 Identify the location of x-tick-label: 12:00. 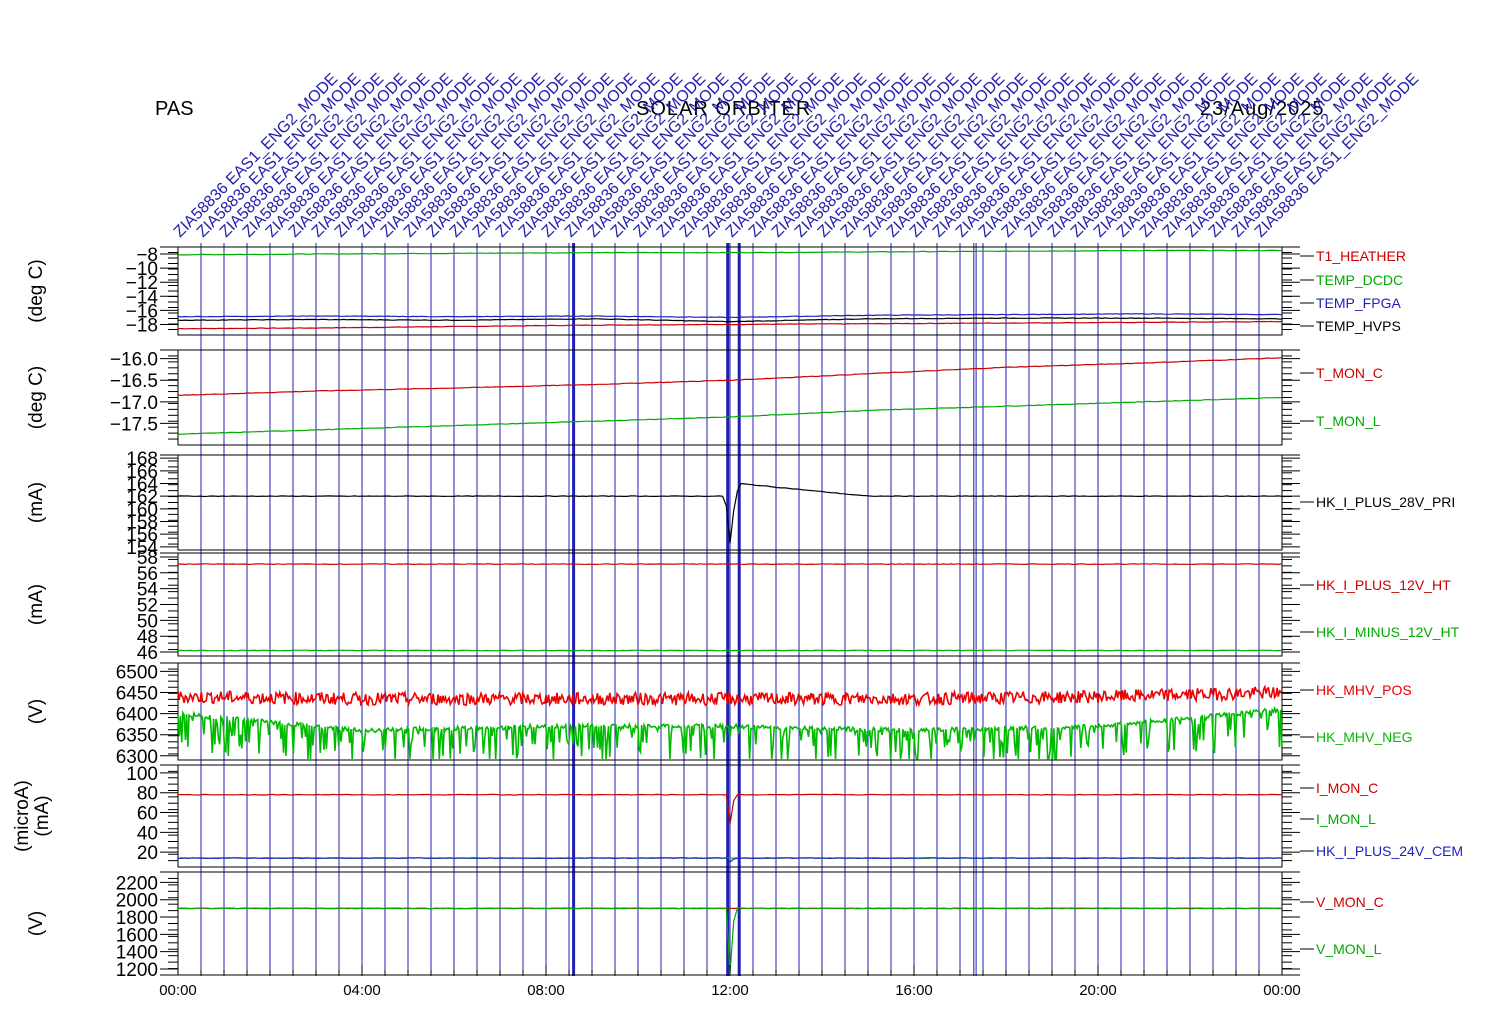
(730, 990).